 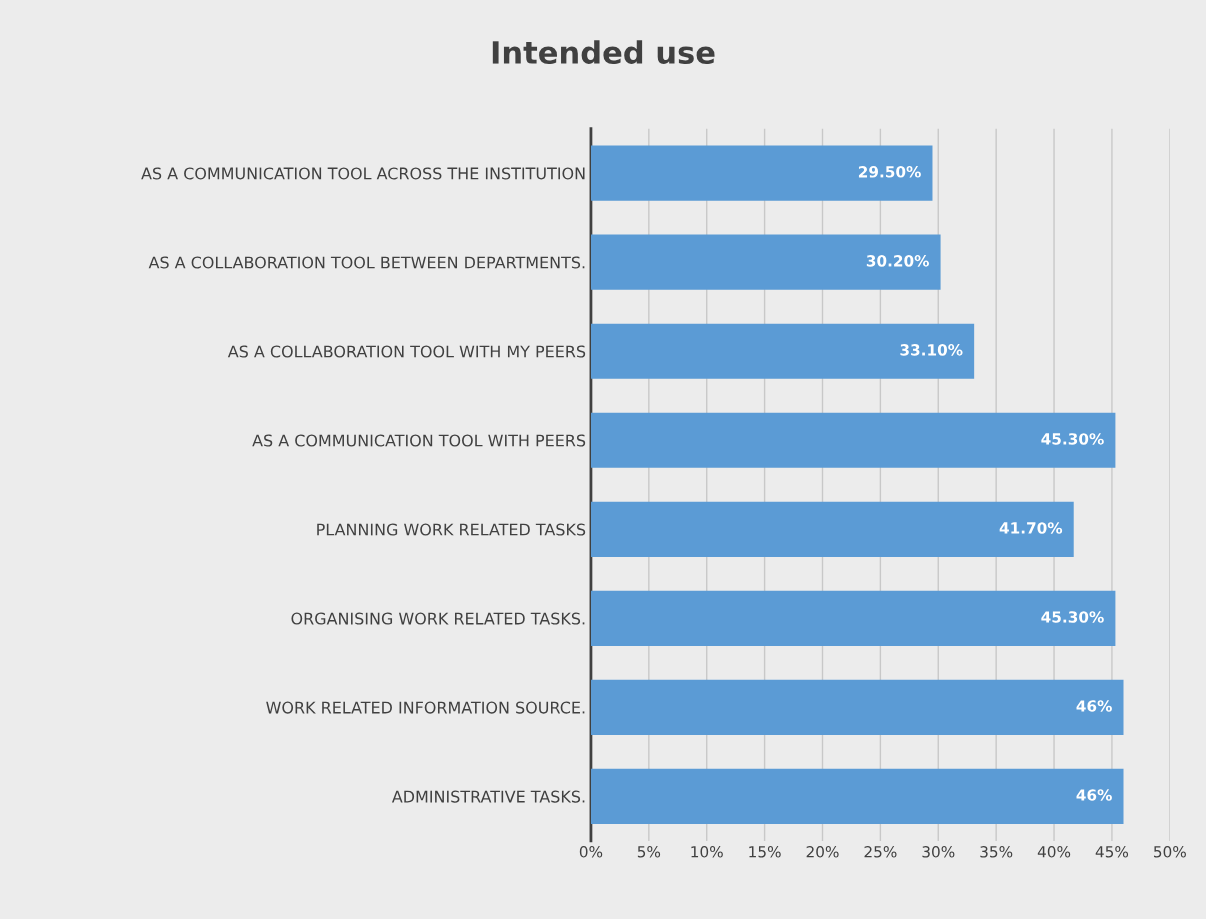 What do you see at coordinates (419, 440) in the screenshot?
I see `y-tick-label: AS A COMMUNICATION TOOL WITH PEERS` at bounding box center [419, 440].